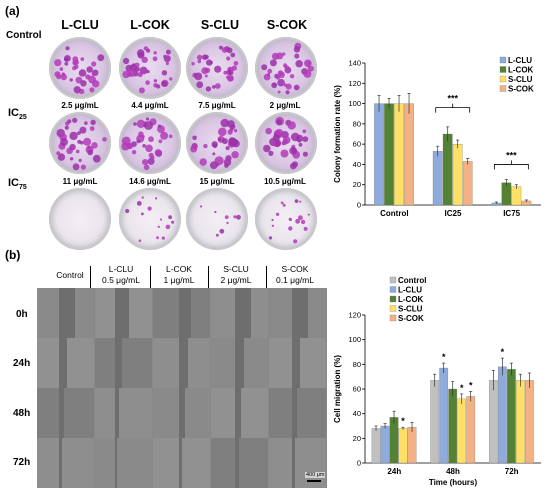 The image size is (550, 493). I want to click on scale-bar-label: 400 μm, so click(315, 475).